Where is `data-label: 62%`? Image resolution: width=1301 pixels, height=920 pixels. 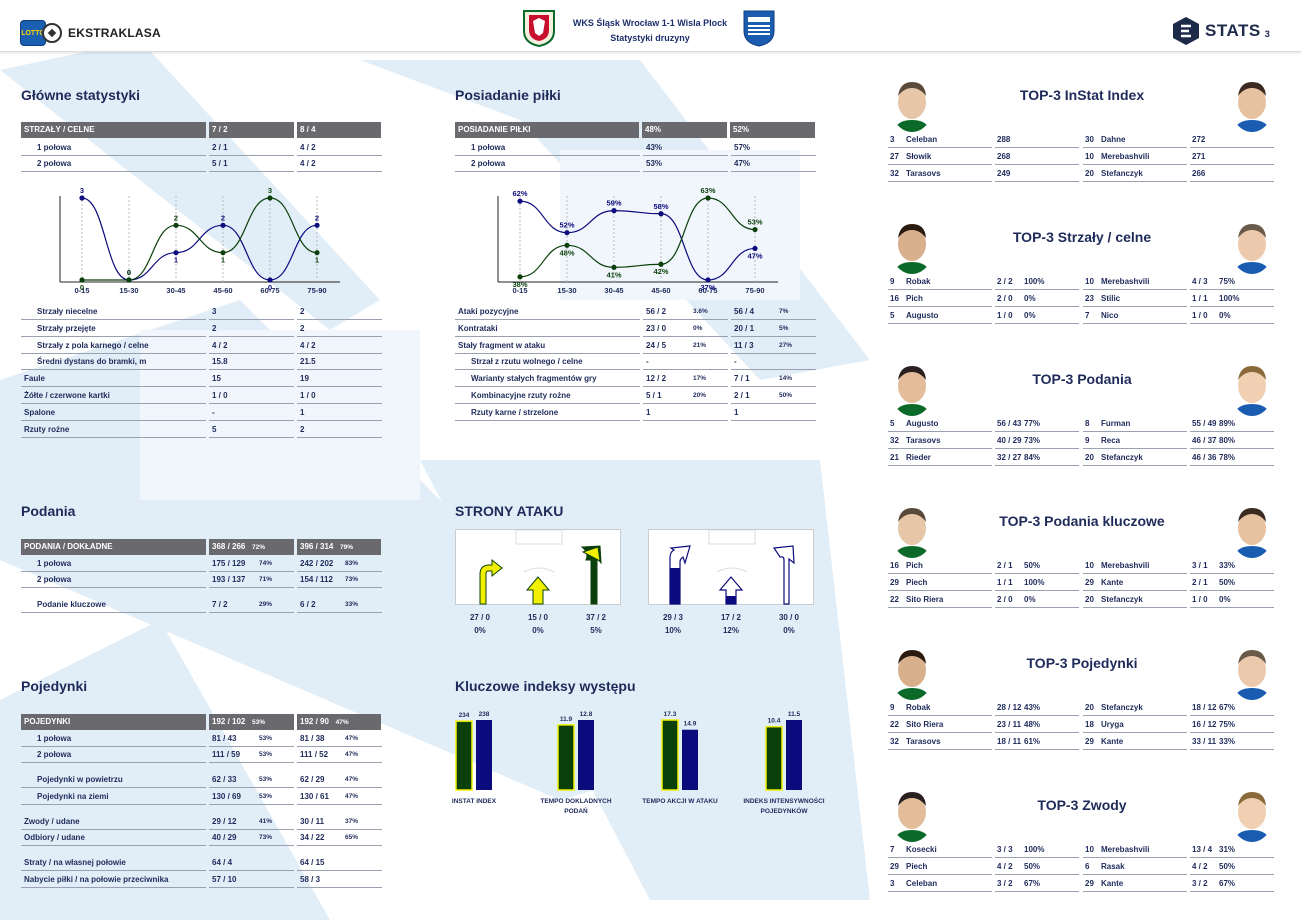
data-label: 62% is located at coordinates (519, 193).